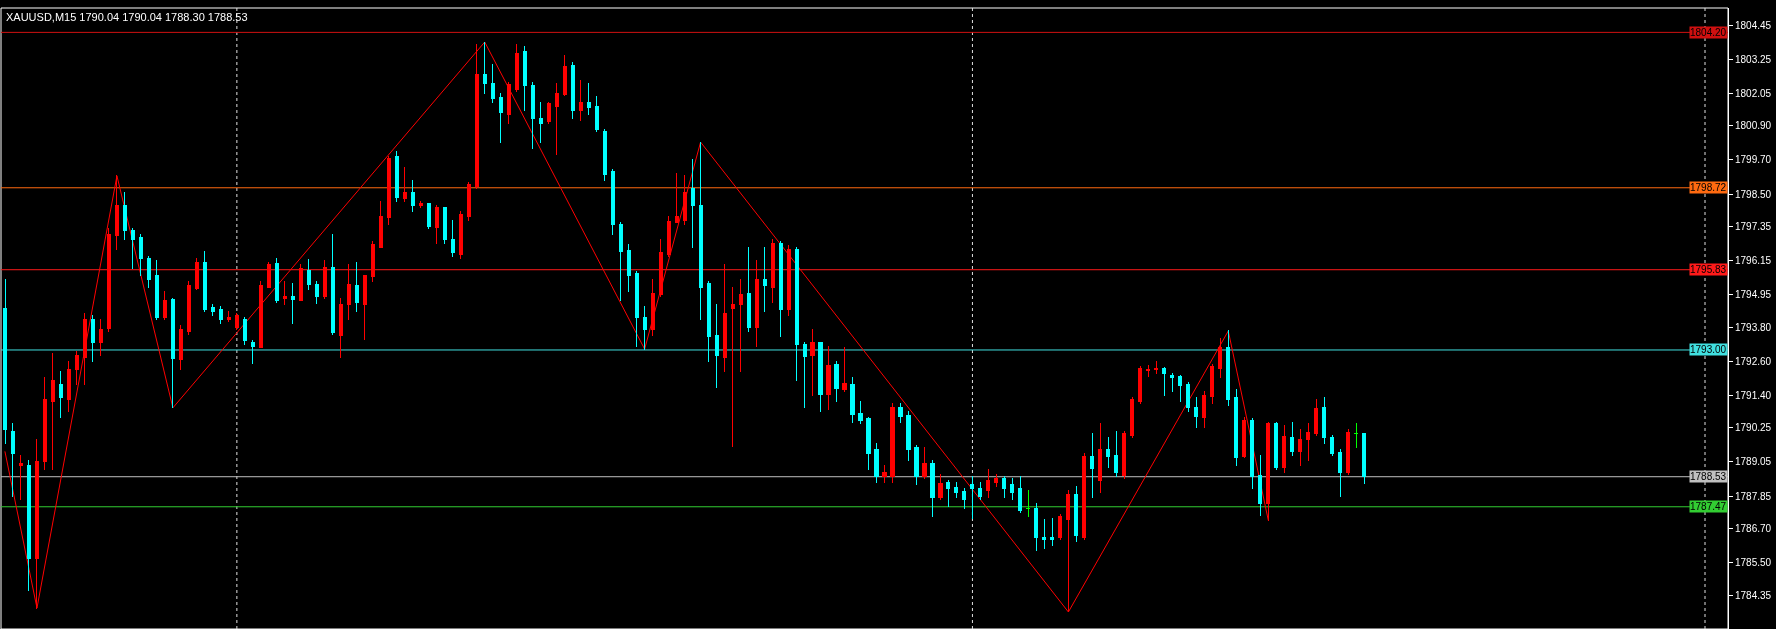 This screenshot has height=629, width=1776. Describe the element at coordinates (1708, 187) in the screenshot. I see `ref-line-label: 1798.72` at that location.